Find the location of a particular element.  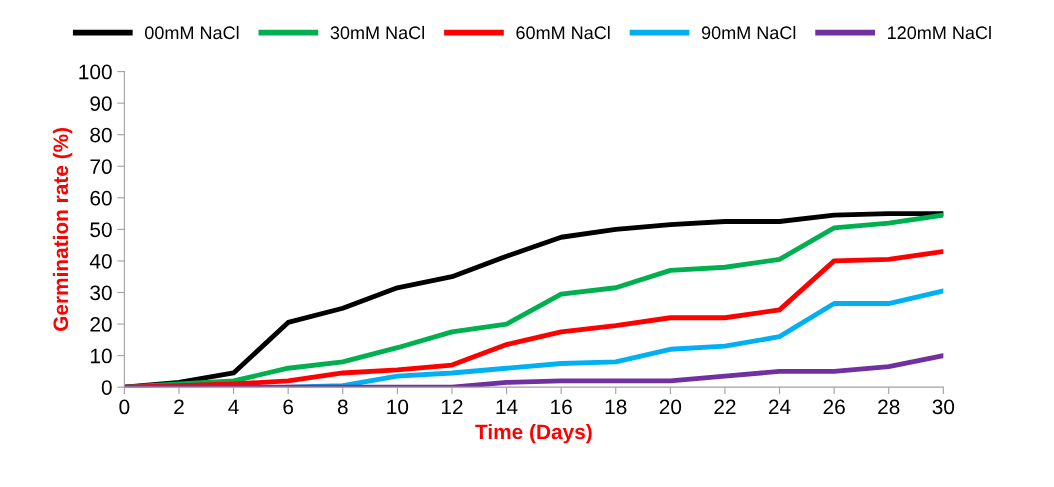

x-tick-label: 26 is located at coordinates (834, 407).